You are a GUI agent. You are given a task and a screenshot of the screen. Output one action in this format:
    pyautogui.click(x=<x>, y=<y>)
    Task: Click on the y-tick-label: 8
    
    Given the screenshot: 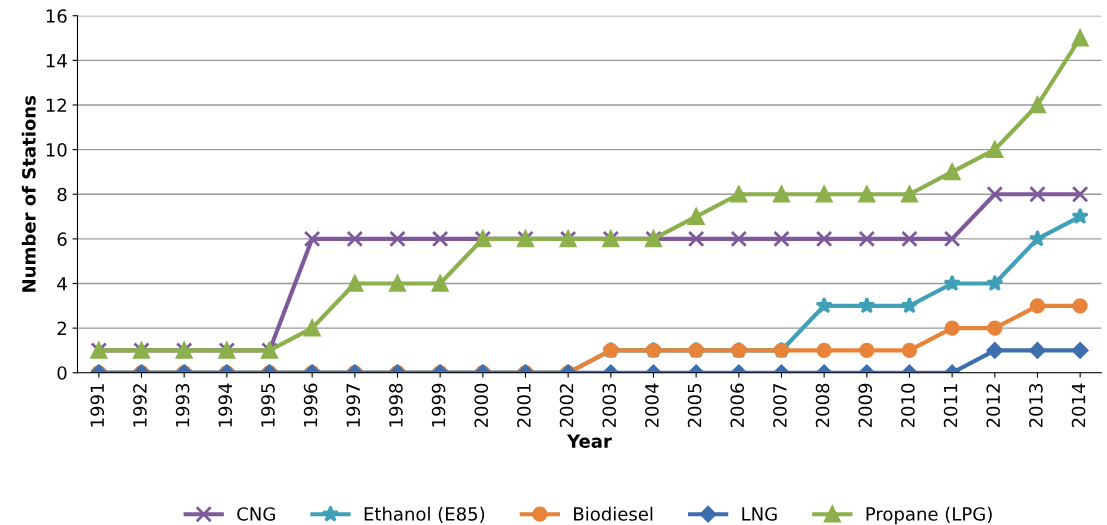 What is the action you would take?
    pyautogui.click(x=62, y=194)
    